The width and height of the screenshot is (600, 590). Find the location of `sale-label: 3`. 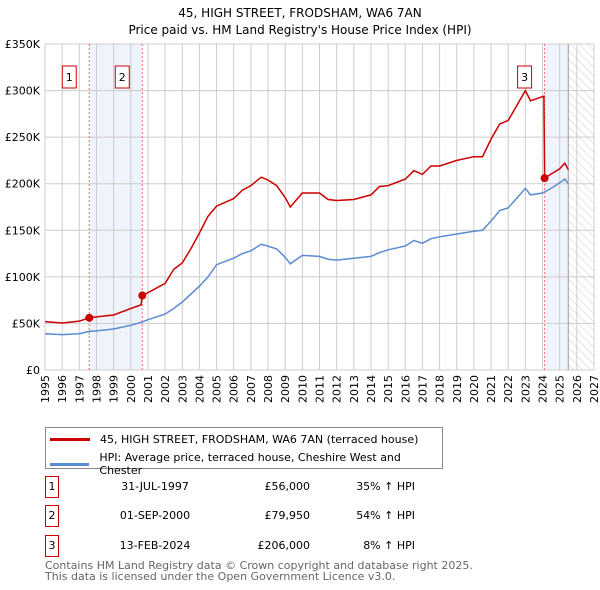

sale-label: 3 is located at coordinates (524, 77).